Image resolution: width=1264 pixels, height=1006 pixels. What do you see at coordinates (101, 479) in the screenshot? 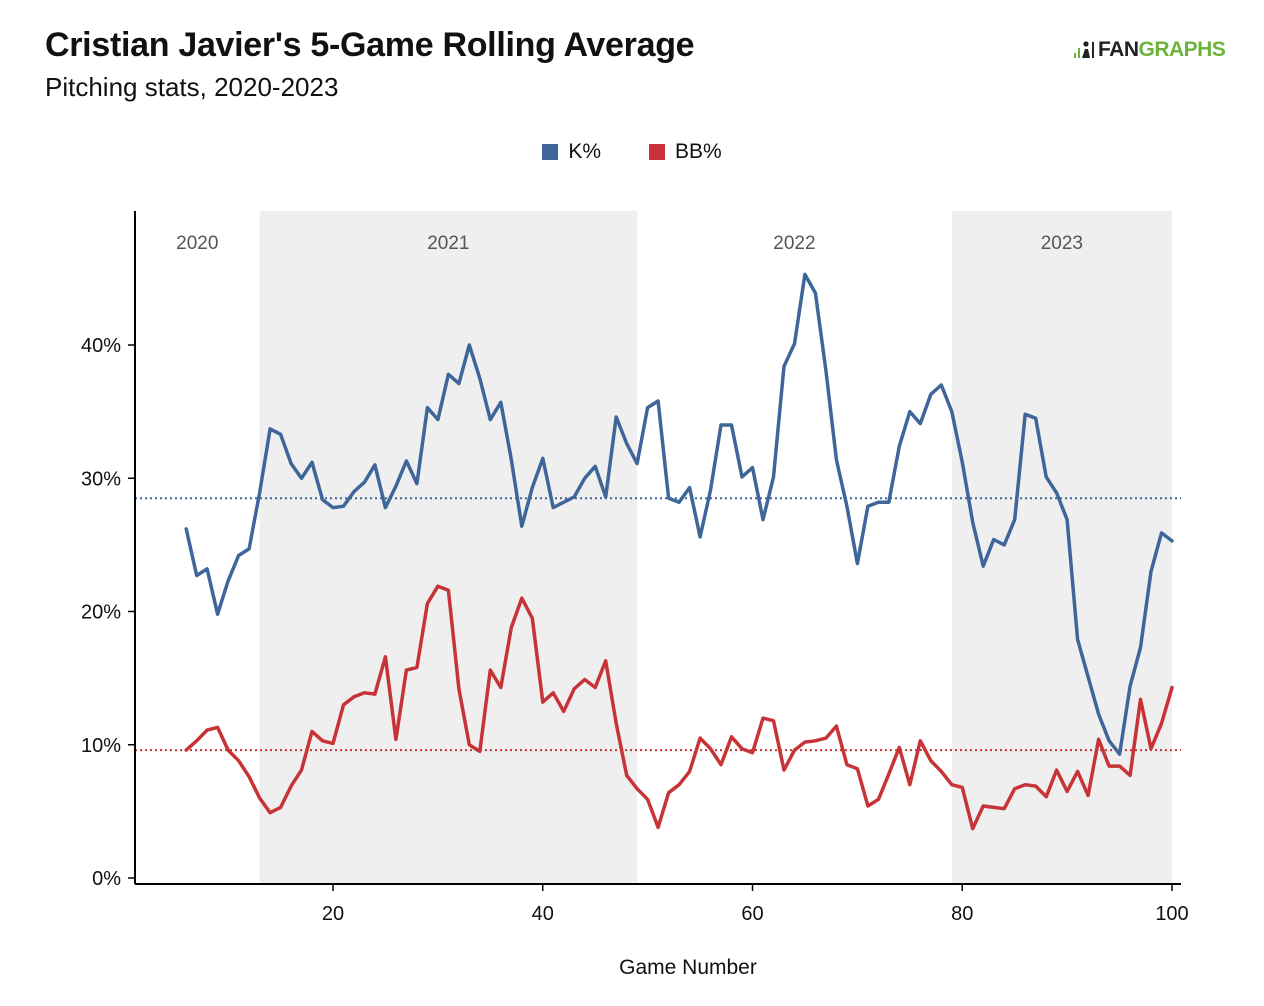
I see `y-tick-label: 30%` at bounding box center [101, 479].